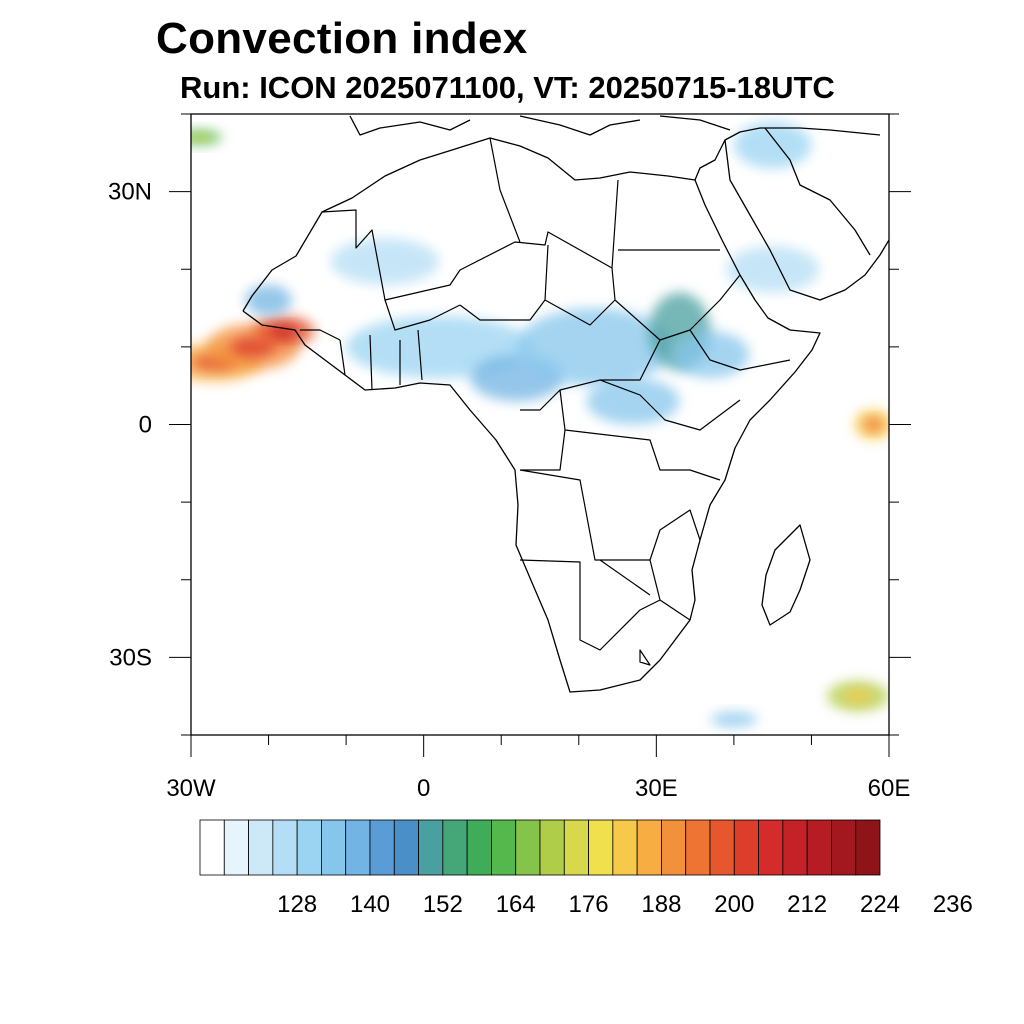  I want to click on colorbar-label: 152, so click(443, 904).